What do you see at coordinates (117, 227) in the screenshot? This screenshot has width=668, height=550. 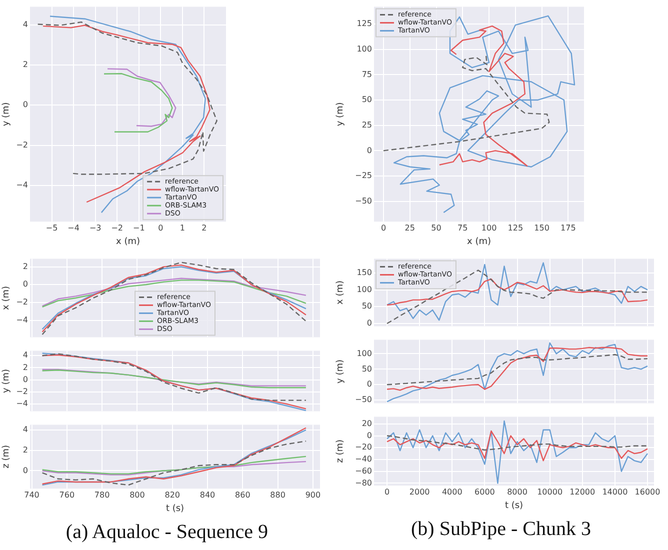 I see `x-tick-label: −2` at bounding box center [117, 227].